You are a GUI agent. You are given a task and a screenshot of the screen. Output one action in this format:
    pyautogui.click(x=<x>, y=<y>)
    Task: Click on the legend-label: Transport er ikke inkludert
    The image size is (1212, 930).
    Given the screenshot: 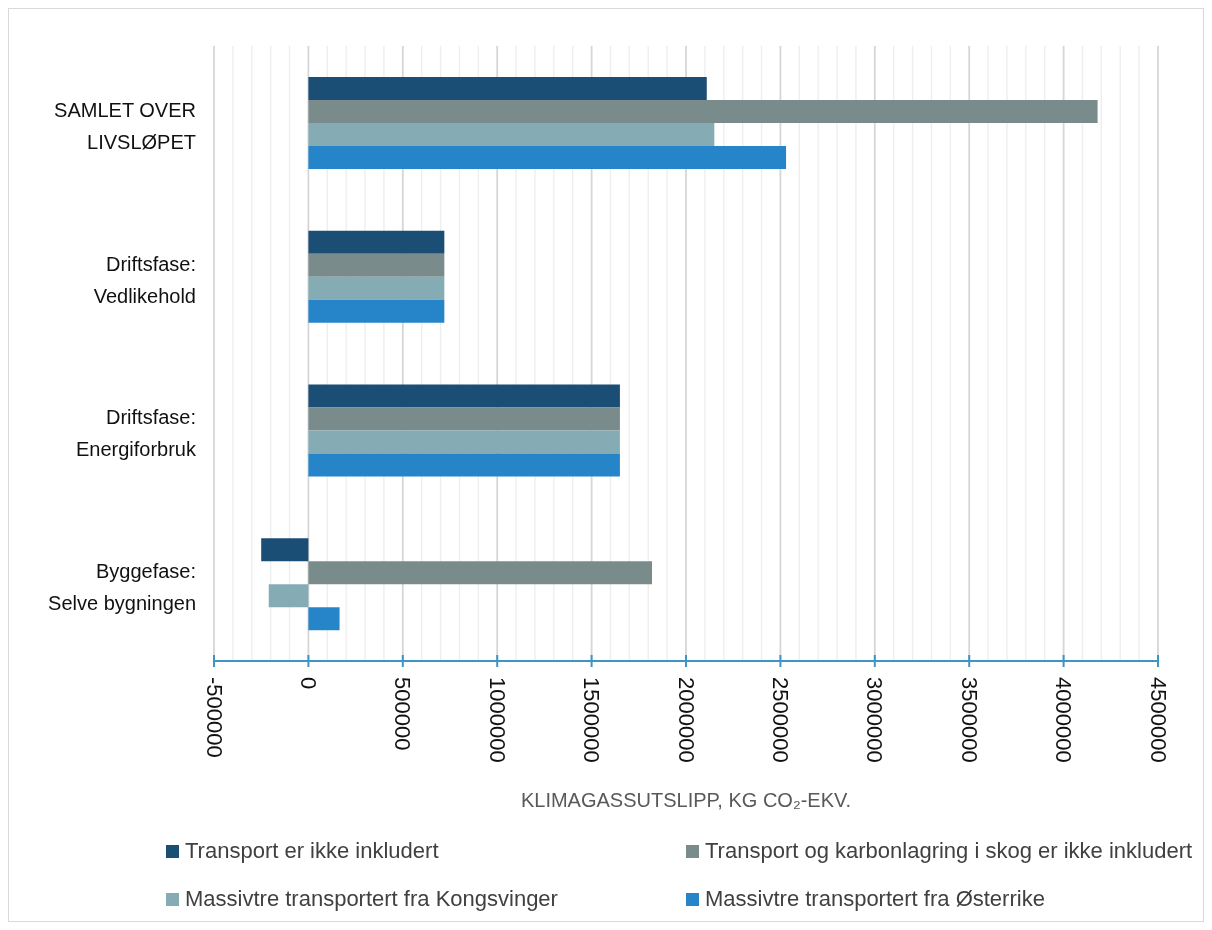 What is the action you would take?
    pyautogui.click(x=312, y=851)
    